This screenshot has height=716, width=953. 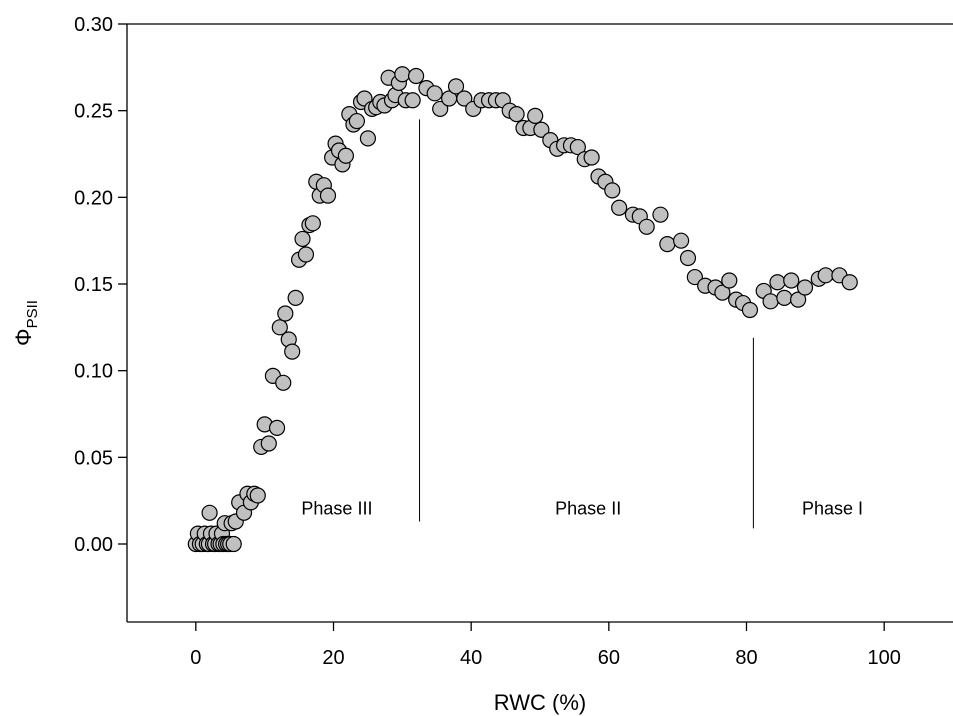 I want to click on phase-label: Phase III, so click(x=336, y=509).